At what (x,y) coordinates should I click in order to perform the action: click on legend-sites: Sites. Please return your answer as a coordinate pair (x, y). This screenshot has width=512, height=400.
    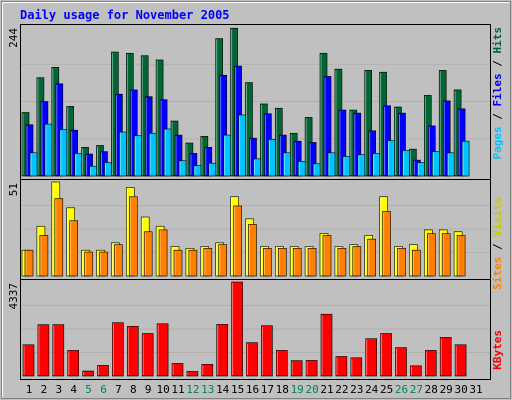
    Looking at the image, I should click on (497, 273).